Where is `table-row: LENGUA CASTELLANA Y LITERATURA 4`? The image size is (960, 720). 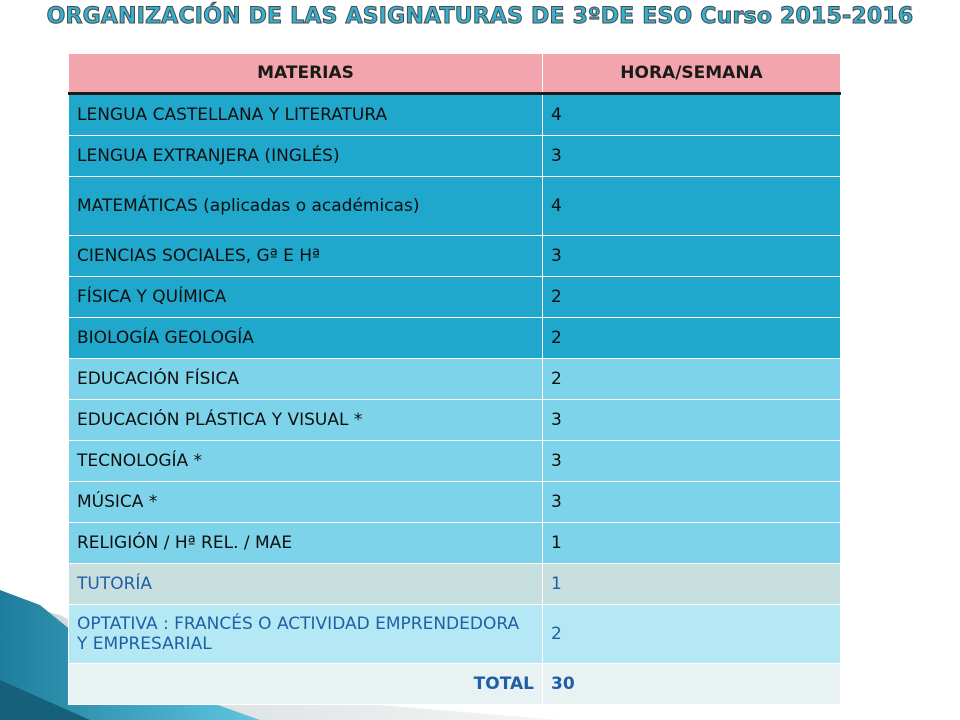
table-row: LENGUA CASTELLANA Y LITERATURA 4 is located at coordinates (454, 114).